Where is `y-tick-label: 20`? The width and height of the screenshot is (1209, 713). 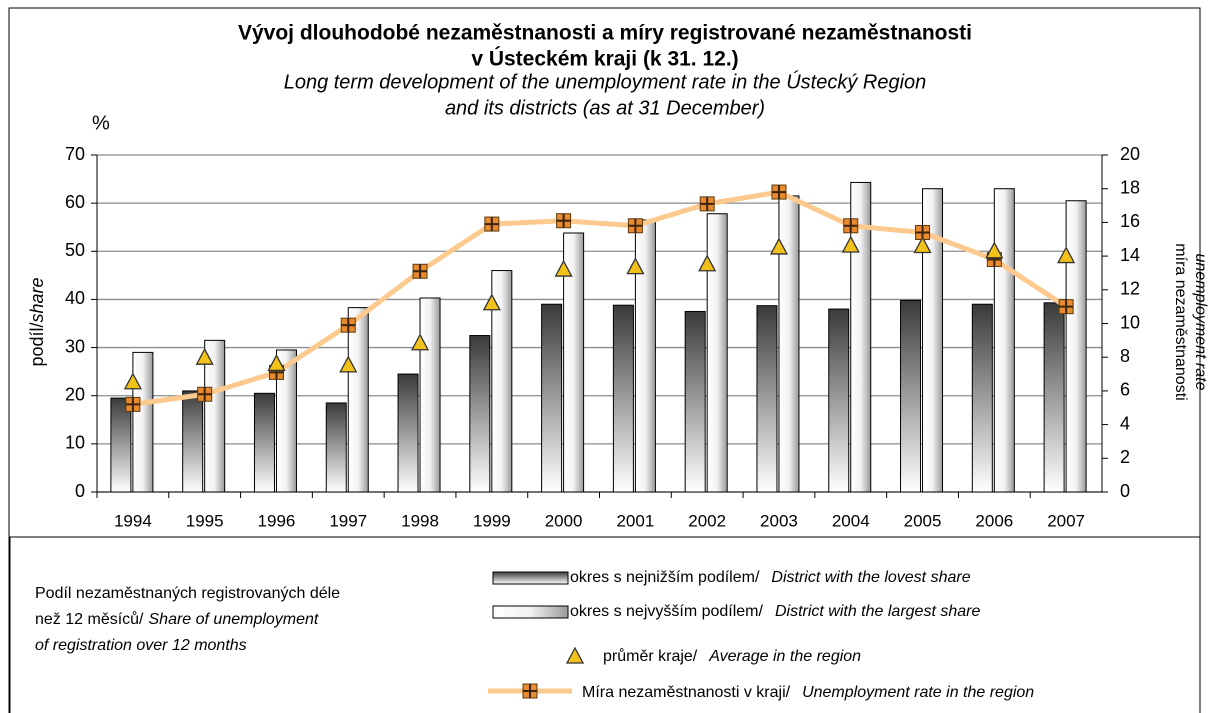
y-tick-label: 20 is located at coordinates (75, 394).